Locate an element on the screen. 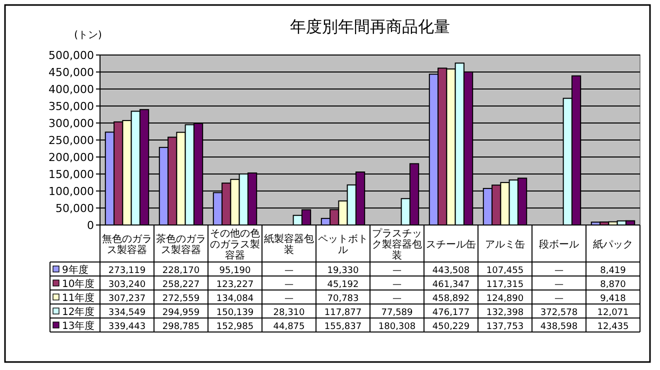  y-tick-label: 350,000 is located at coordinates (71, 106).